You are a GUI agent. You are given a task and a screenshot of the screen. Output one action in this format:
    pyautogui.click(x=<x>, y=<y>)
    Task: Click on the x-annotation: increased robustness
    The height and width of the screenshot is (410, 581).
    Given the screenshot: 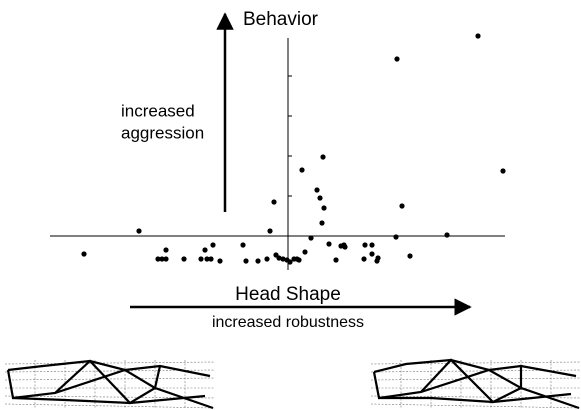 What is the action you would take?
    pyautogui.click(x=288, y=322)
    